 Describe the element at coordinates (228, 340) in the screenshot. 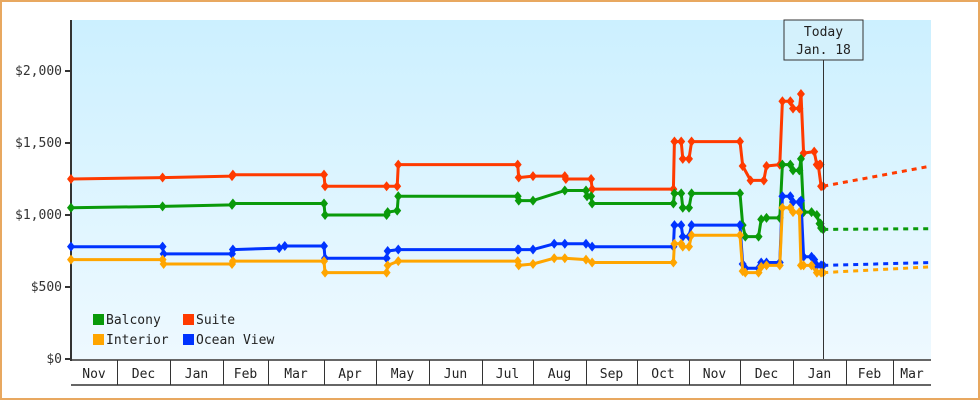

I see `legend-item-ocean-view: Ocean View` at that location.